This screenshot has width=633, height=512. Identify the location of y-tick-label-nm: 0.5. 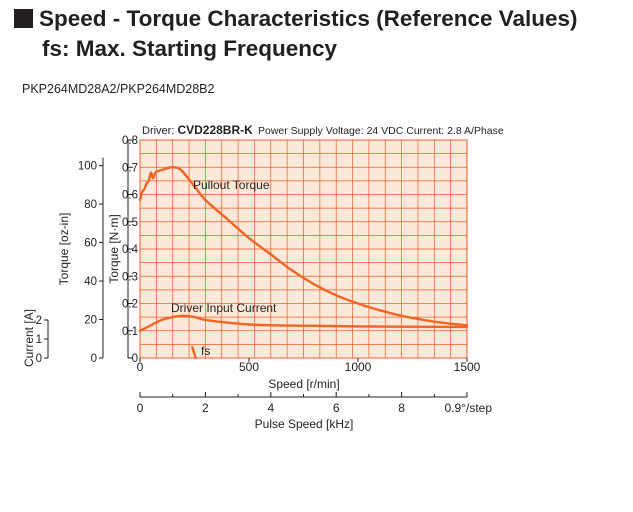
(130, 223).